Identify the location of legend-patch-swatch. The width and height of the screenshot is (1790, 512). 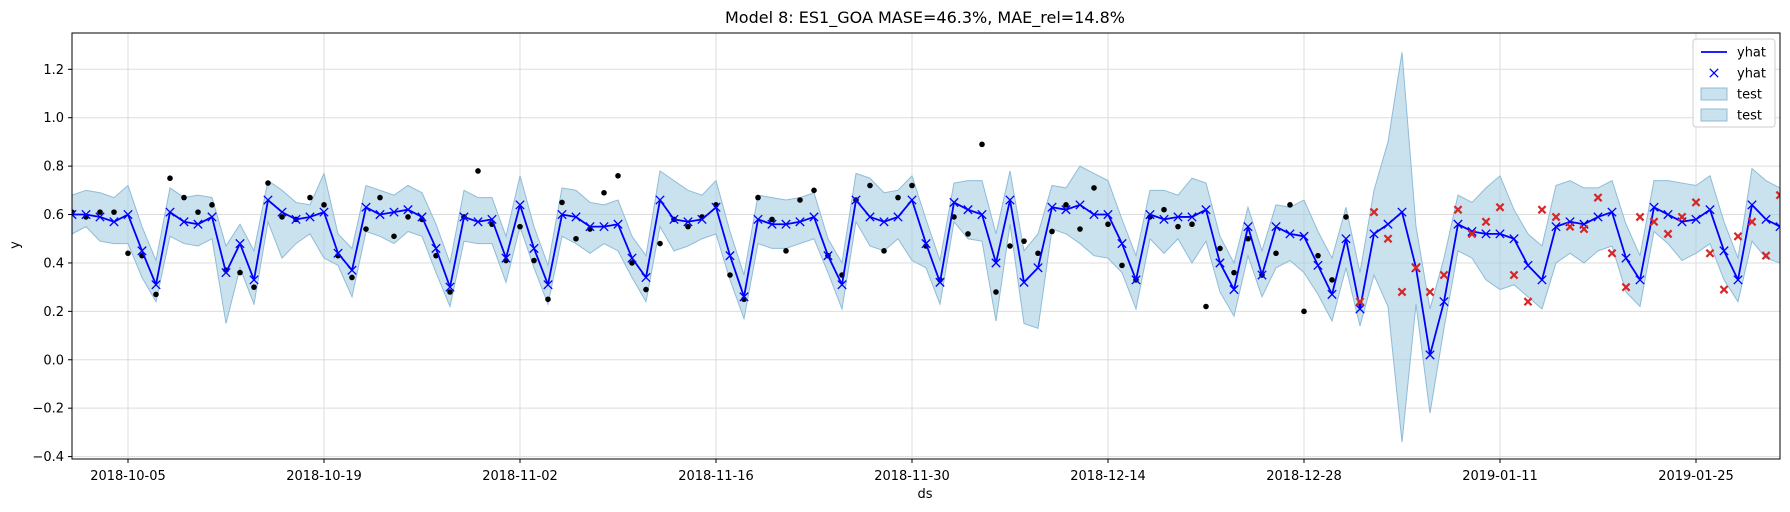
(1714, 94).